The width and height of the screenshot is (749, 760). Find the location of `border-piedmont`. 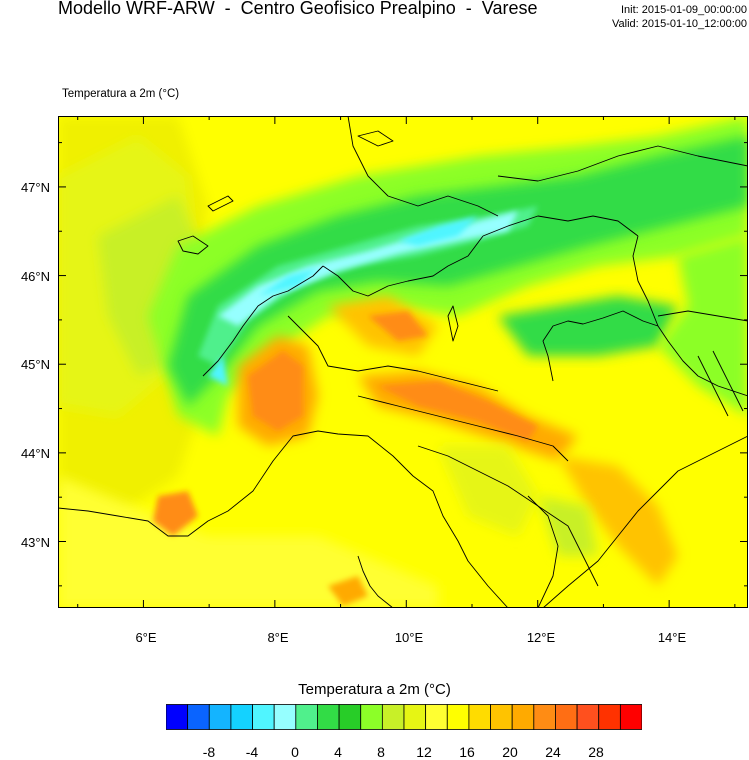

border-piedmont is located at coordinates (393, 353).